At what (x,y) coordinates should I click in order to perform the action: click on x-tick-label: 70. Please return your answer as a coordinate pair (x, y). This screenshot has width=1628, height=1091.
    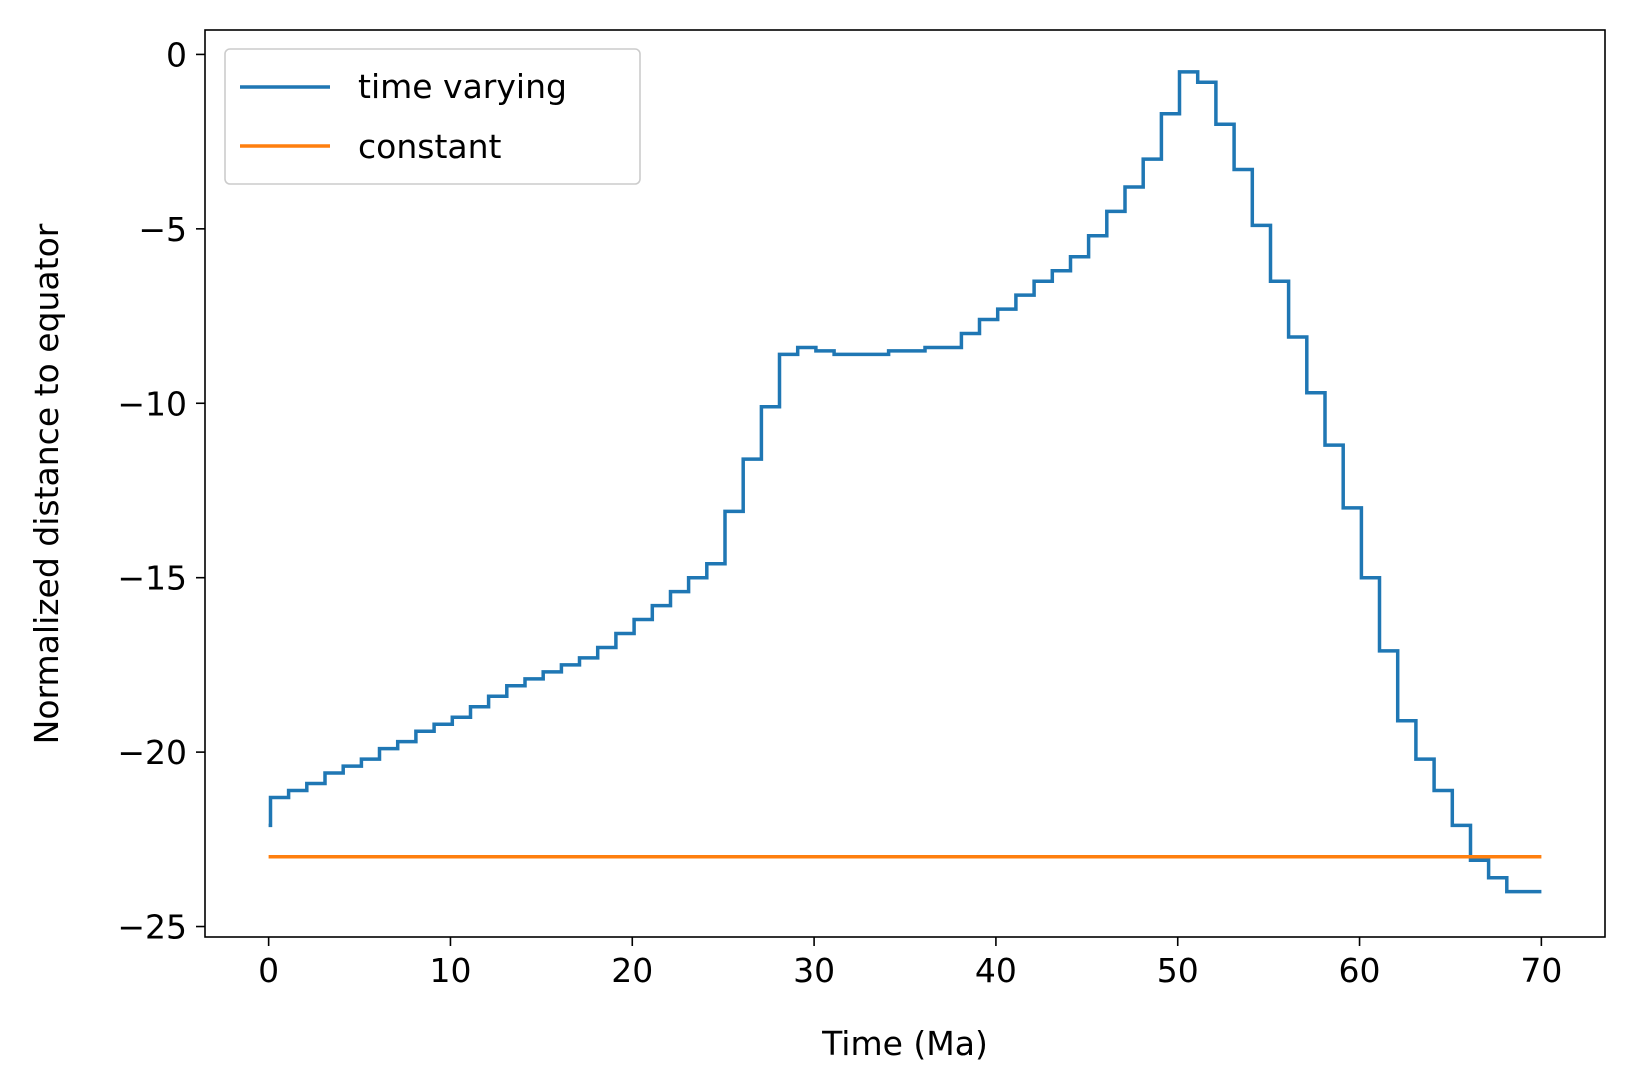
    Looking at the image, I should click on (1541, 970).